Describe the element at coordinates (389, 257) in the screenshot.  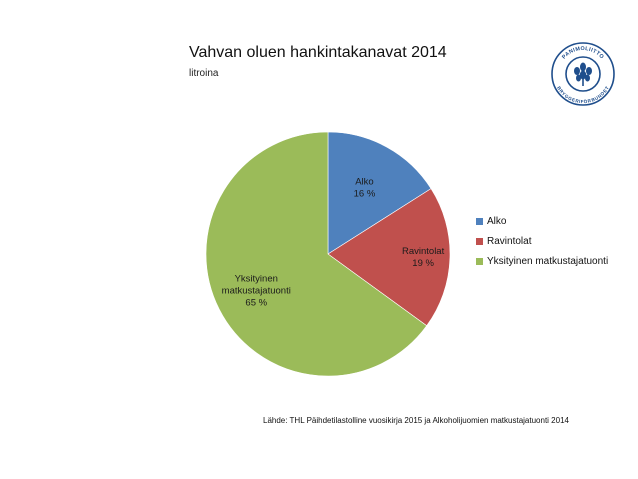
I see `pie-slice-ravintolat` at that location.